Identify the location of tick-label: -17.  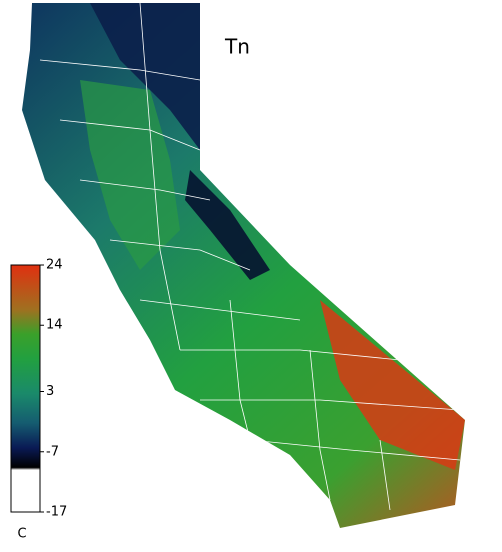
(56, 512).